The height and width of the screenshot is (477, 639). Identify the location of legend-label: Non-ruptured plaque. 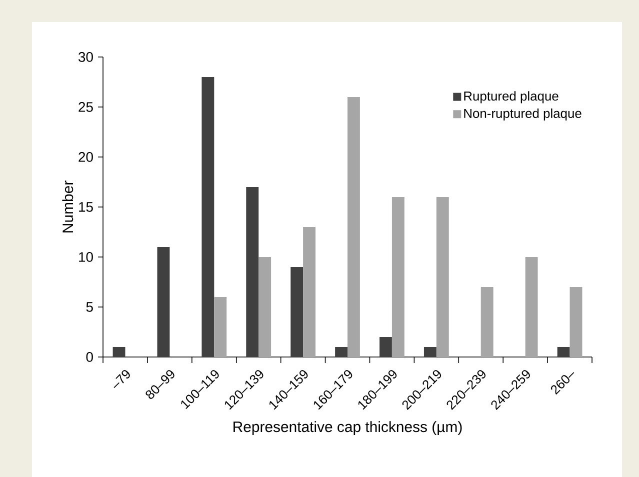
(523, 114).